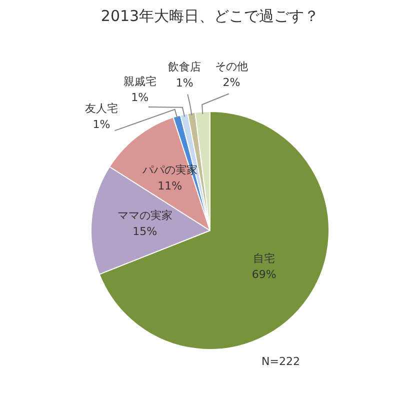 The width and height of the screenshot is (400, 400). Describe the element at coordinates (101, 108) in the screenshot. I see `slice-label: 友人宅` at that location.